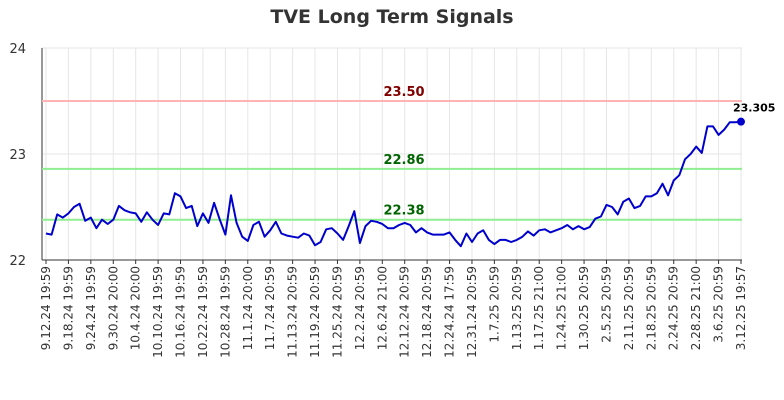 The width and height of the screenshot is (784, 400). What do you see at coordinates (17, 155) in the screenshot?
I see `y-tick-label: 23` at bounding box center [17, 155].